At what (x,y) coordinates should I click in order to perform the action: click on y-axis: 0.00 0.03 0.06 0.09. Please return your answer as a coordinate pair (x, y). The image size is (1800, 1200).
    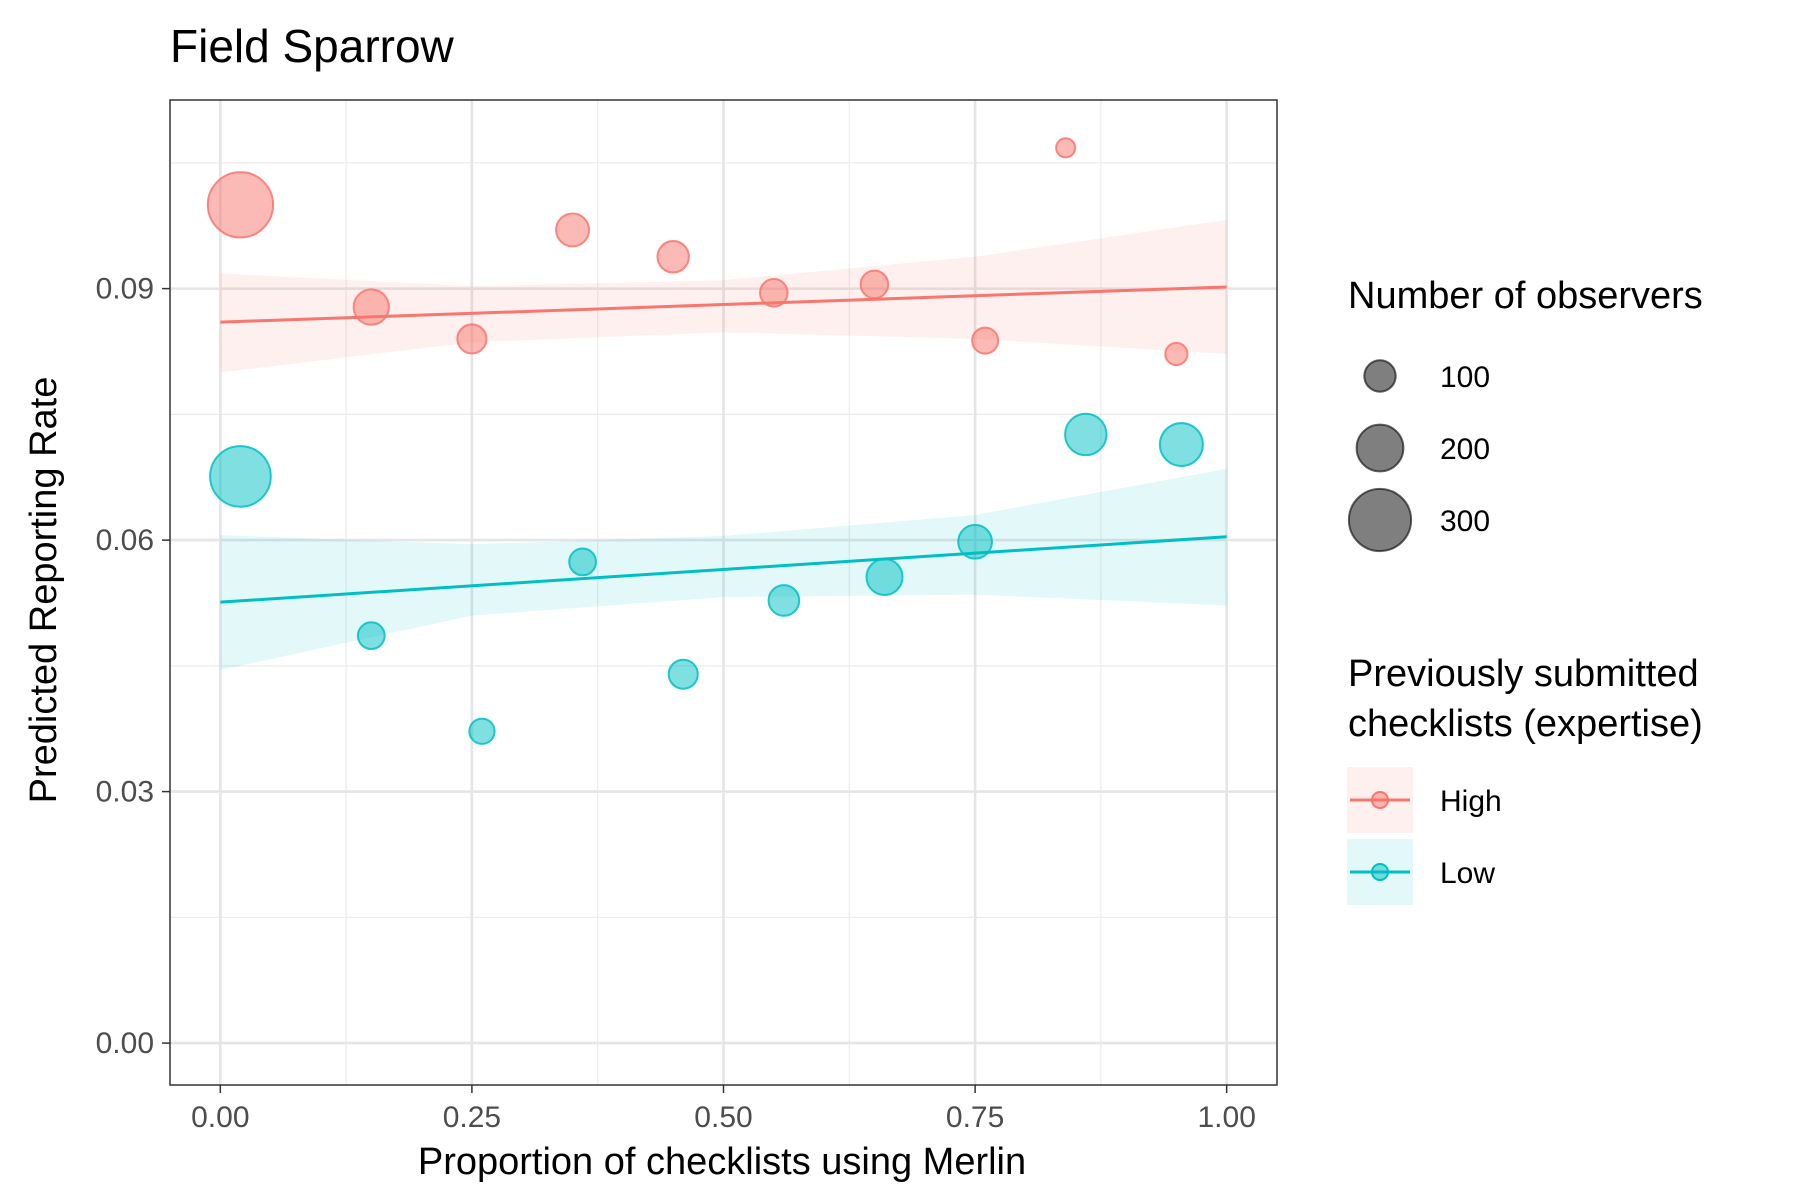
    Looking at the image, I should click on (133, 666).